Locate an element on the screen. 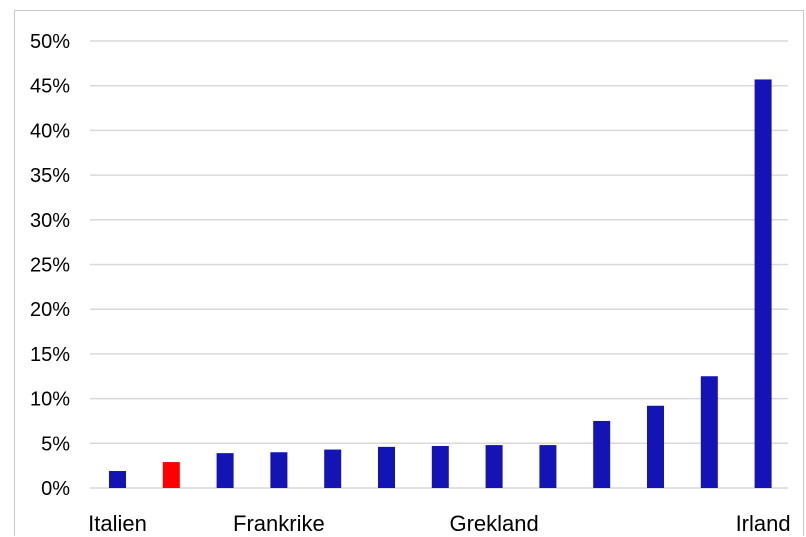  y-tick-label: 10% is located at coordinates (50, 400).